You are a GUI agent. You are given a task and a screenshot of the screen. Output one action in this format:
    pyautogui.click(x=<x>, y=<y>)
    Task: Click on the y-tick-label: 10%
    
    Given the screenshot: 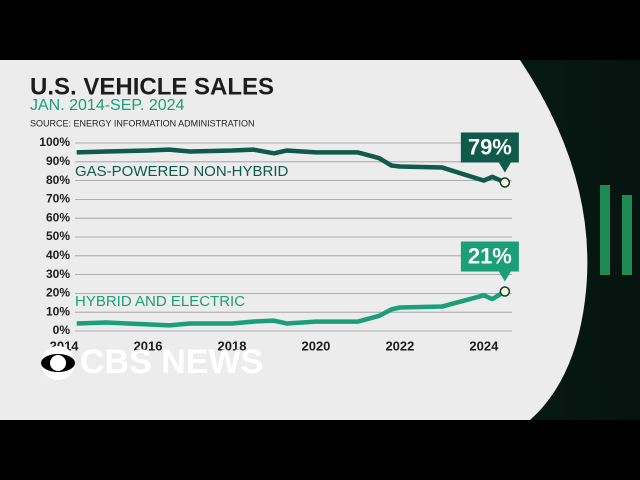 What is the action you would take?
    pyautogui.click(x=58, y=311)
    